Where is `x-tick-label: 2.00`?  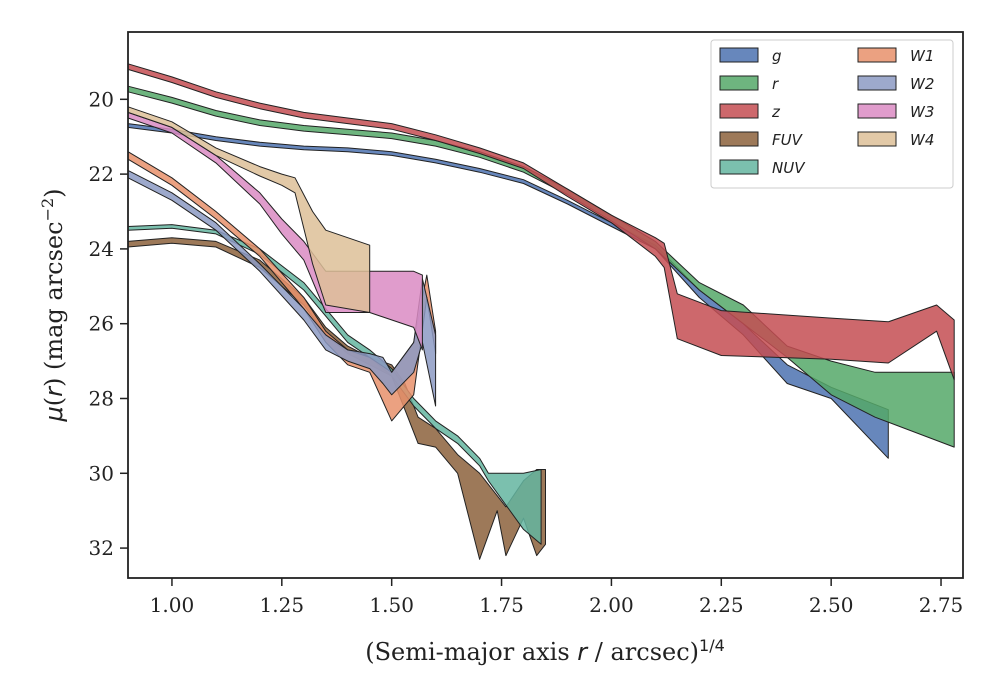 x-tick-label: 2.00 is located at coordinates (611, 605).